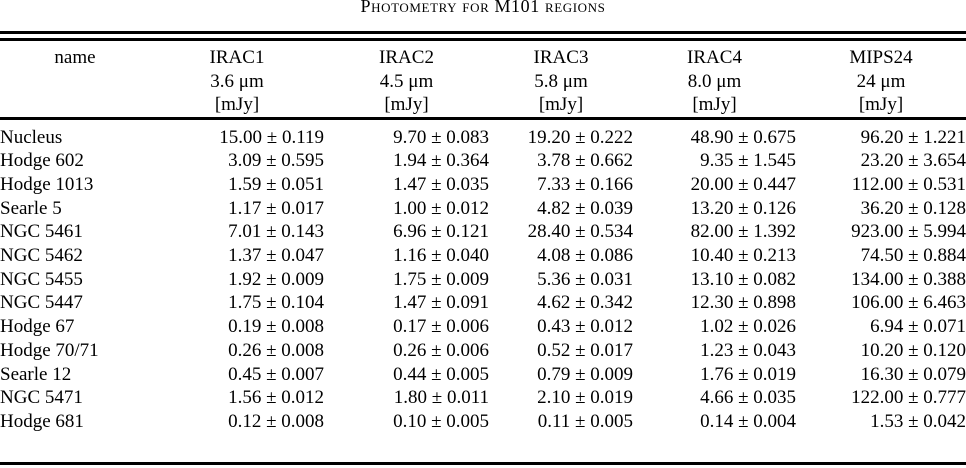 This screenshot has width=966, height=468. I want to click on flux-value-cell: 0.19 ± 0.008, so click(276, 327).